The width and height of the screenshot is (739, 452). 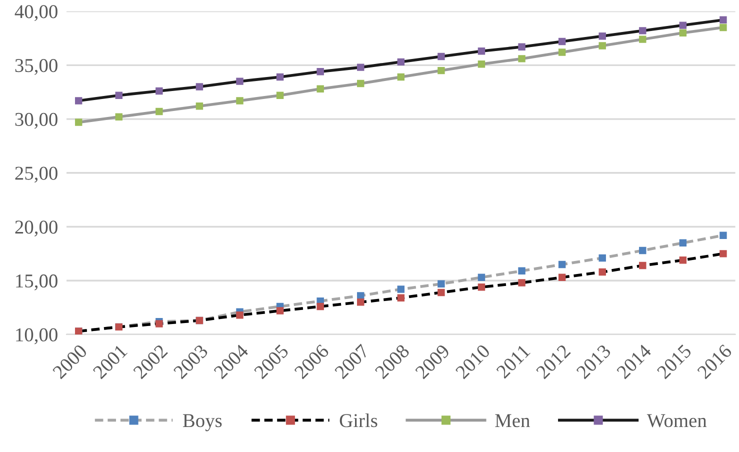 What do you see at coordinates (359, 421) in the screenshot?
I see `legend-label: Girls` at bounding box center [359, 421].